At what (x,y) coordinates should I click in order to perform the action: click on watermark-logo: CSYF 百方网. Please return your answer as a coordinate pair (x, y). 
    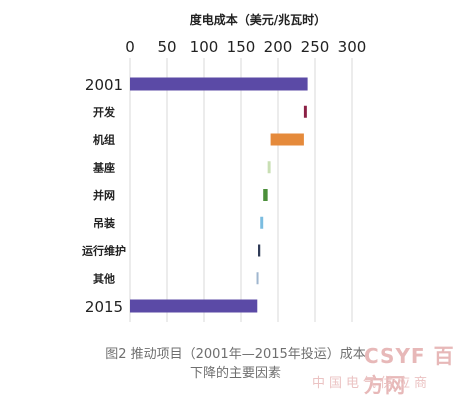
    Looking at the image, I should click on (417, 369).